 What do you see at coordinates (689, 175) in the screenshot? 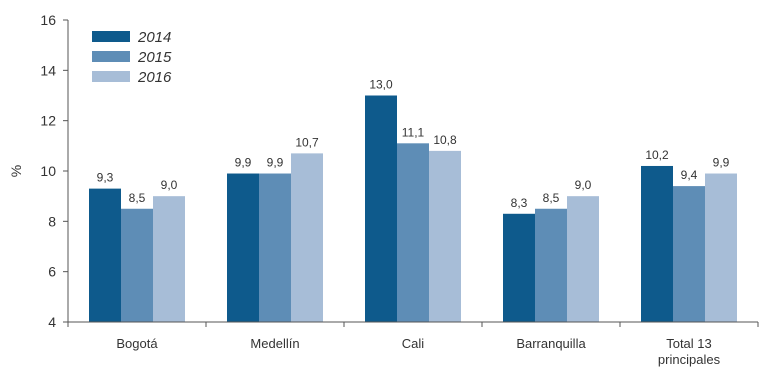
I see `data-label: 9,4` at bounding box center [689, 175].